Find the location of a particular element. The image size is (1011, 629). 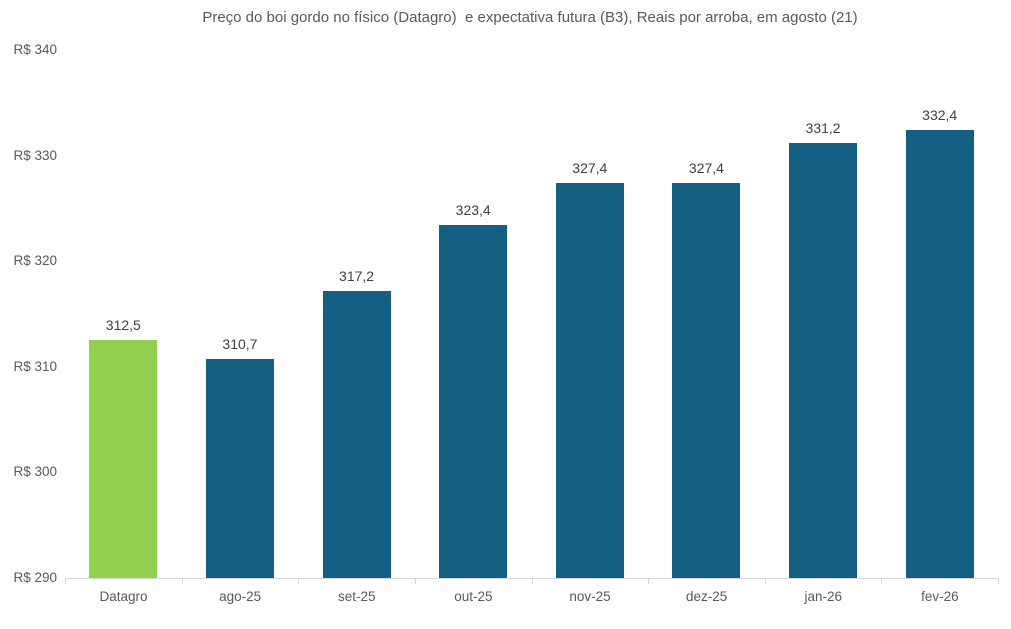

bar-value-label: 331,2 is located at coordinates (823, 127).